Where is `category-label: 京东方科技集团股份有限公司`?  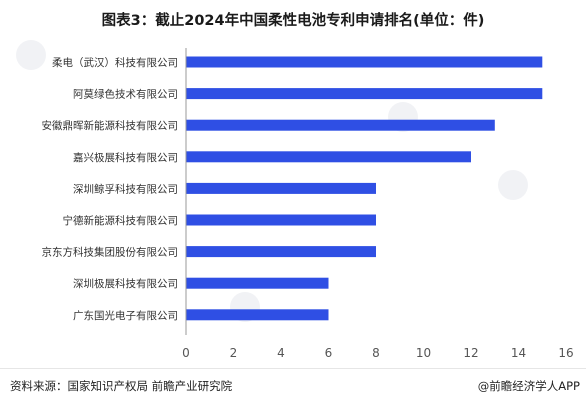 category-label: 京东方科技集团股份有限公司 is located at coordinates (110, 252).